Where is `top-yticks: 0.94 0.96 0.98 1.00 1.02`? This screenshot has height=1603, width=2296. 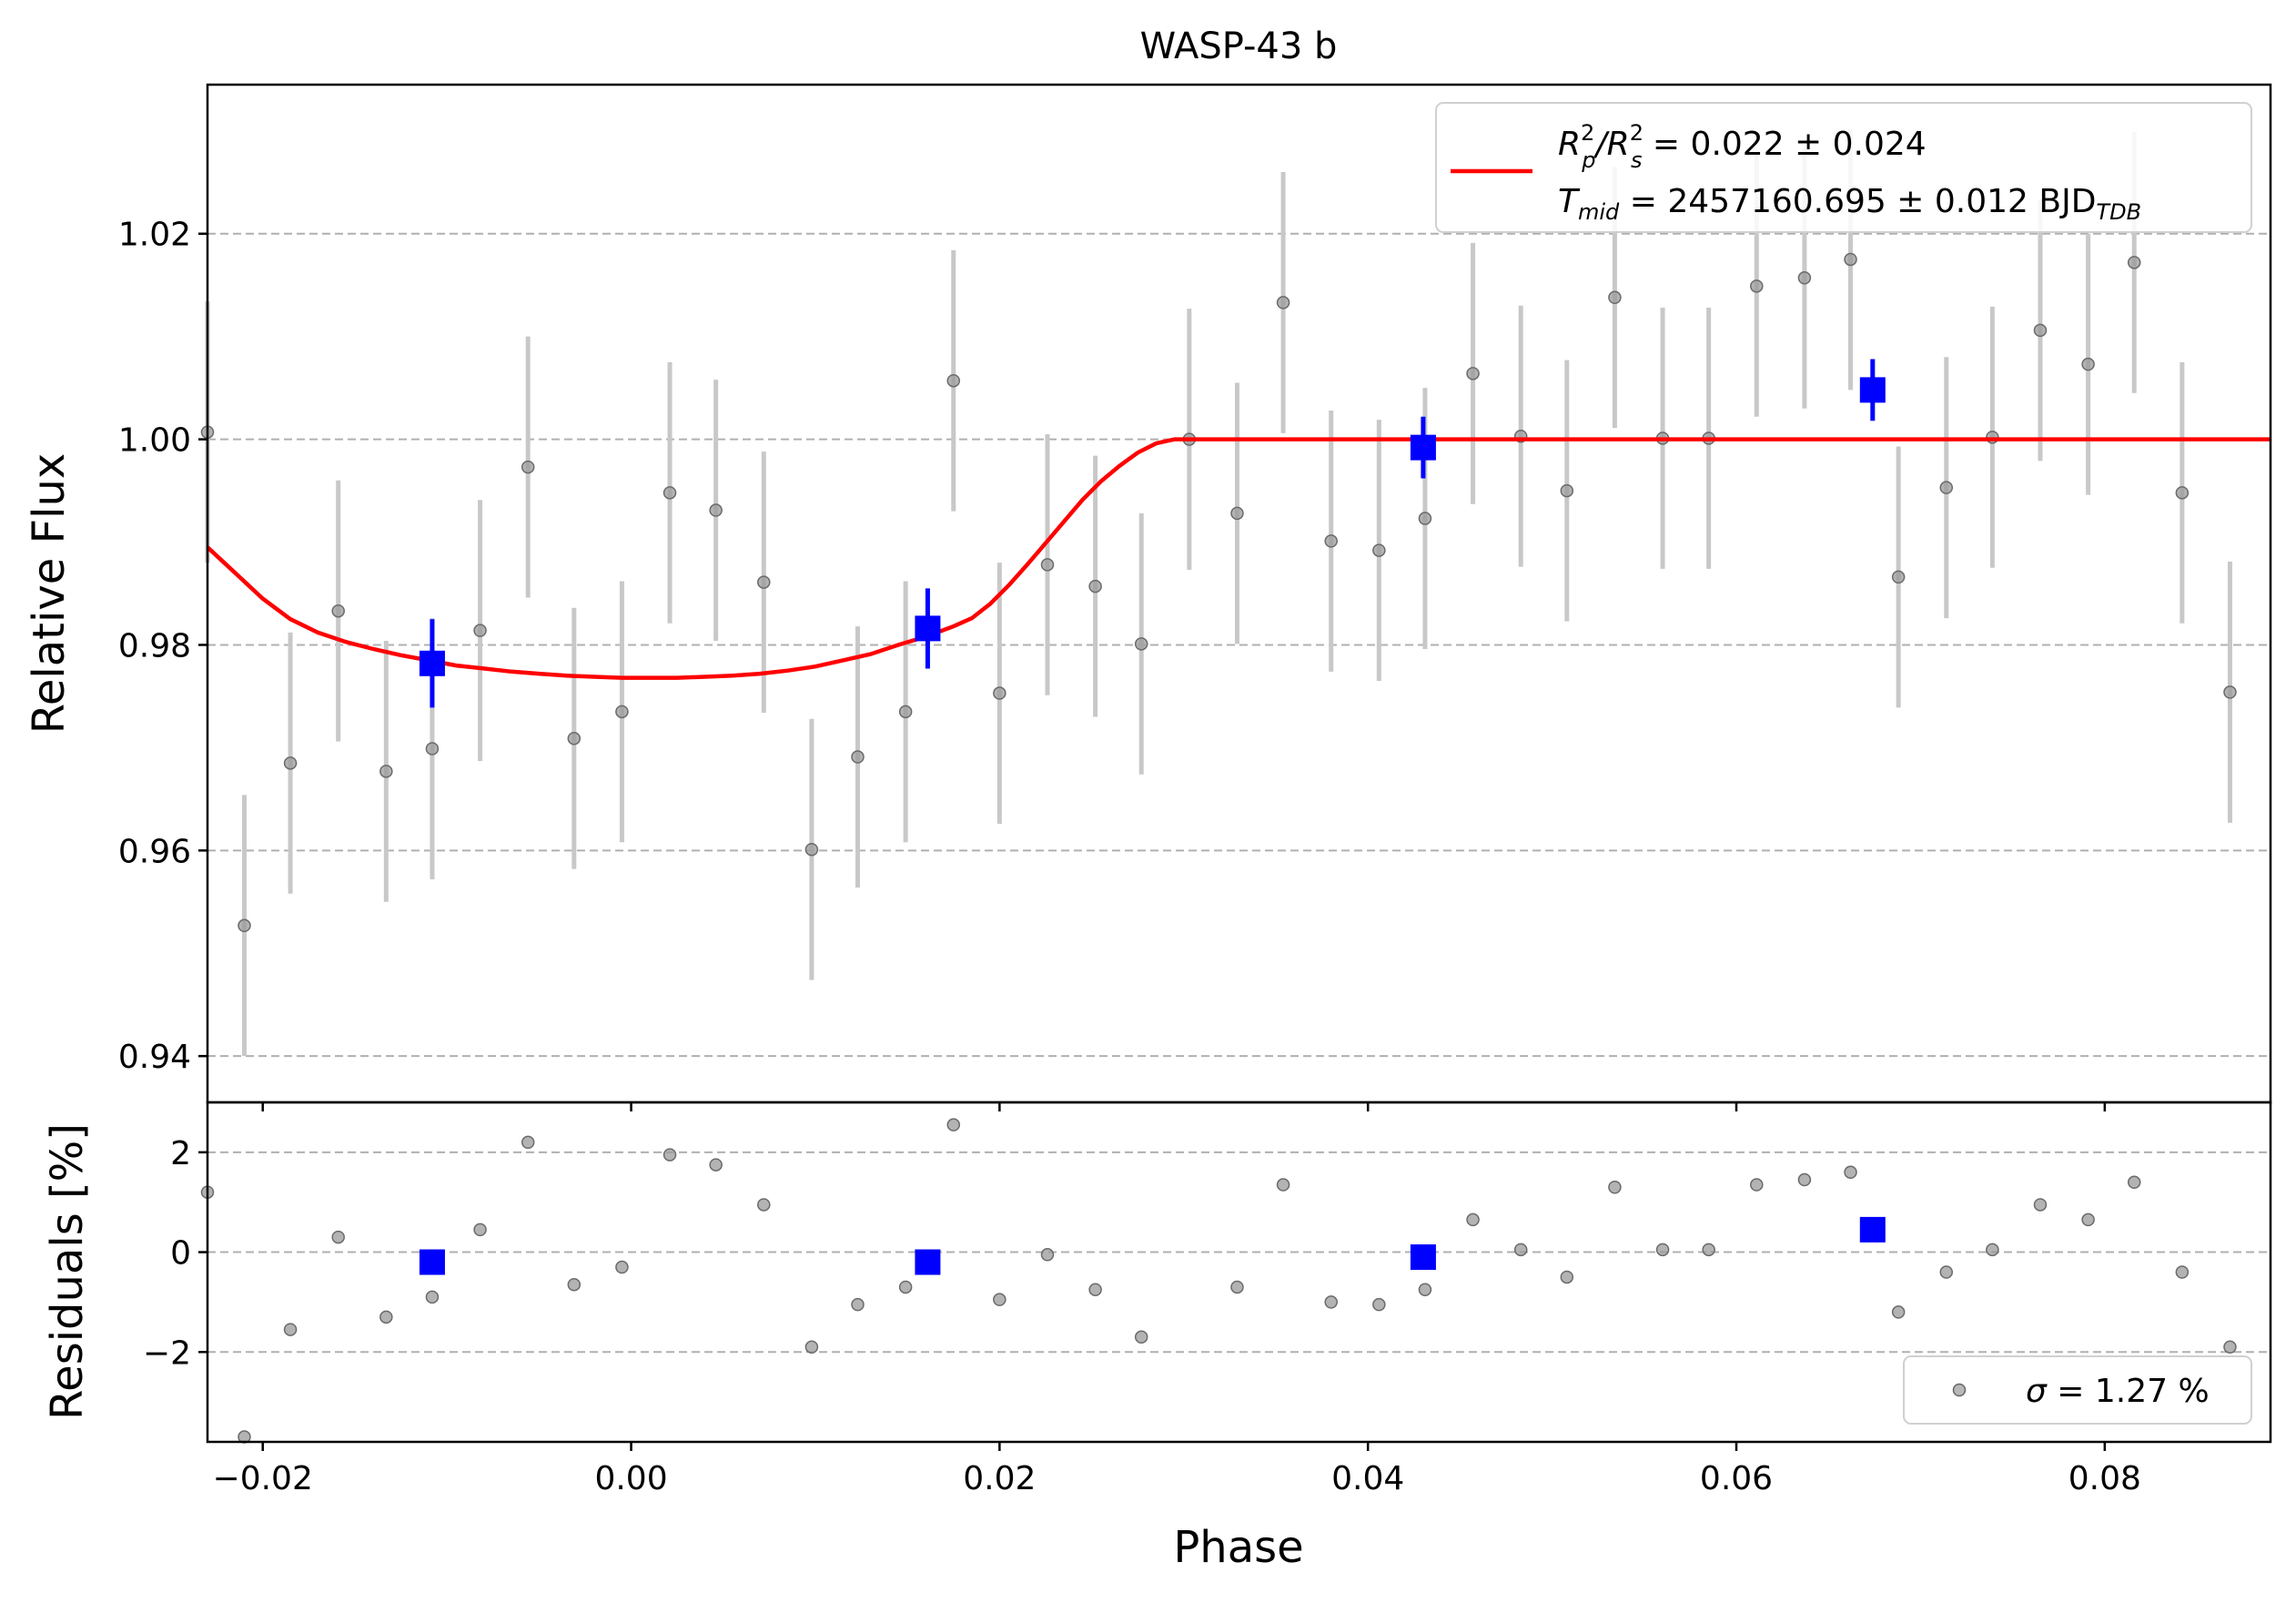
top-yticks: 0.94 0.96 0.98 1.00 1.02 is located at coordinates (162, 646).